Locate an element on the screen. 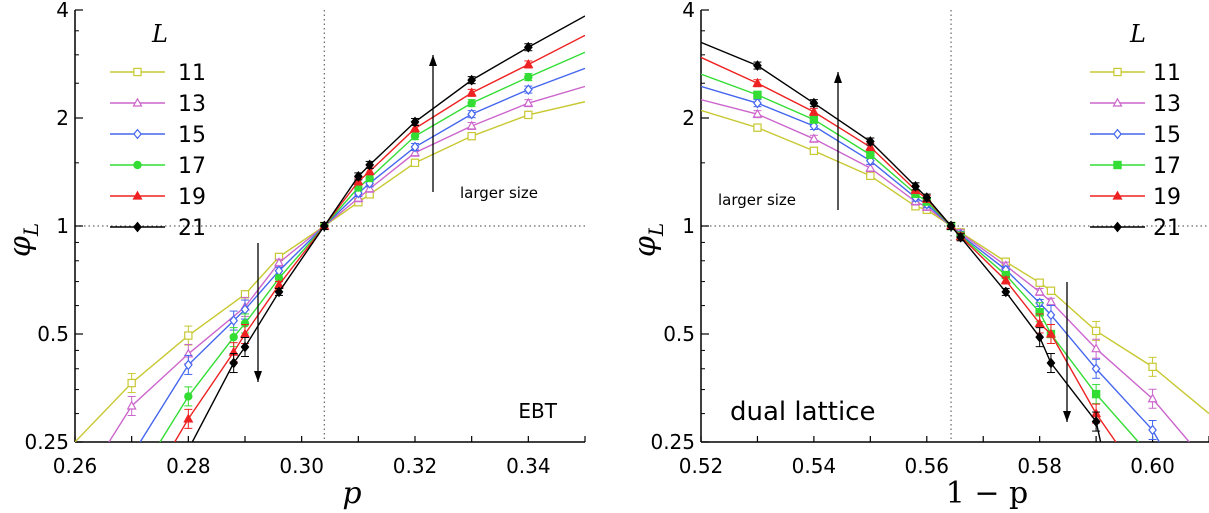 The height and width of the screenshot is (513, 1209). legend-marker-L19 is located at coordinates (137, 195).